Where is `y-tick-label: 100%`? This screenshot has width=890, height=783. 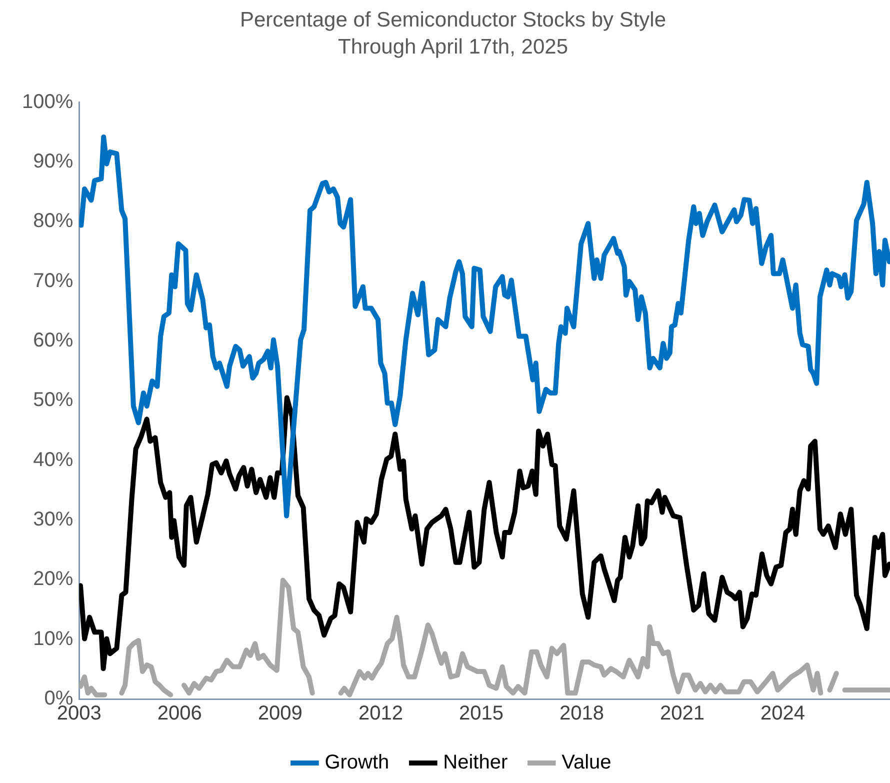 y-tick-label: 100% is located at coordinates (48, 101).